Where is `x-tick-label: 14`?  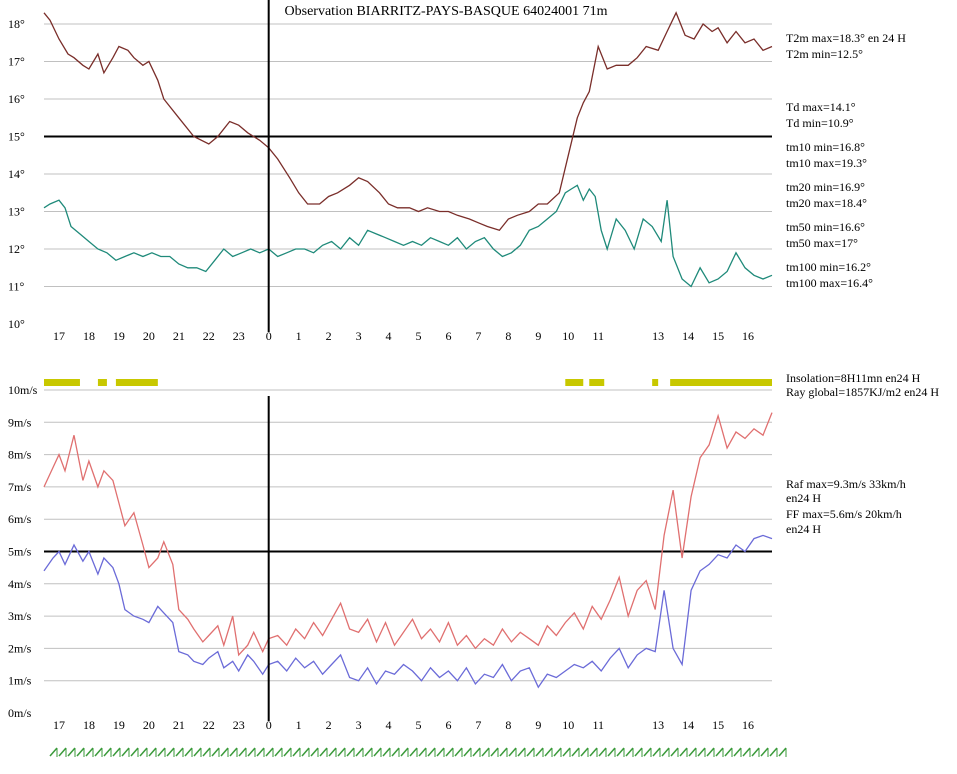 x-tick-label: 14 is located at coordinates (688, 725).